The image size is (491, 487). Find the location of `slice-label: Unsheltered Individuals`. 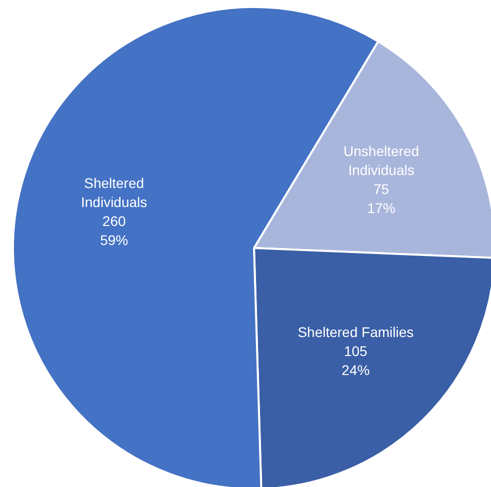

slice-label: Unsheltered Individuals is located at coordinates (382, 160).